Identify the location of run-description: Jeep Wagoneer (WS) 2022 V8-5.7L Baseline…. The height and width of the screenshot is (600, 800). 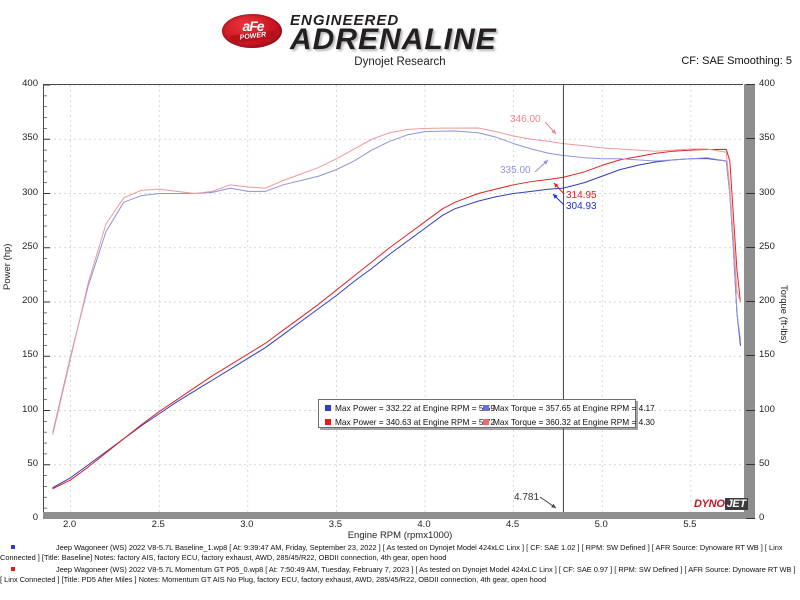
(391, 552).